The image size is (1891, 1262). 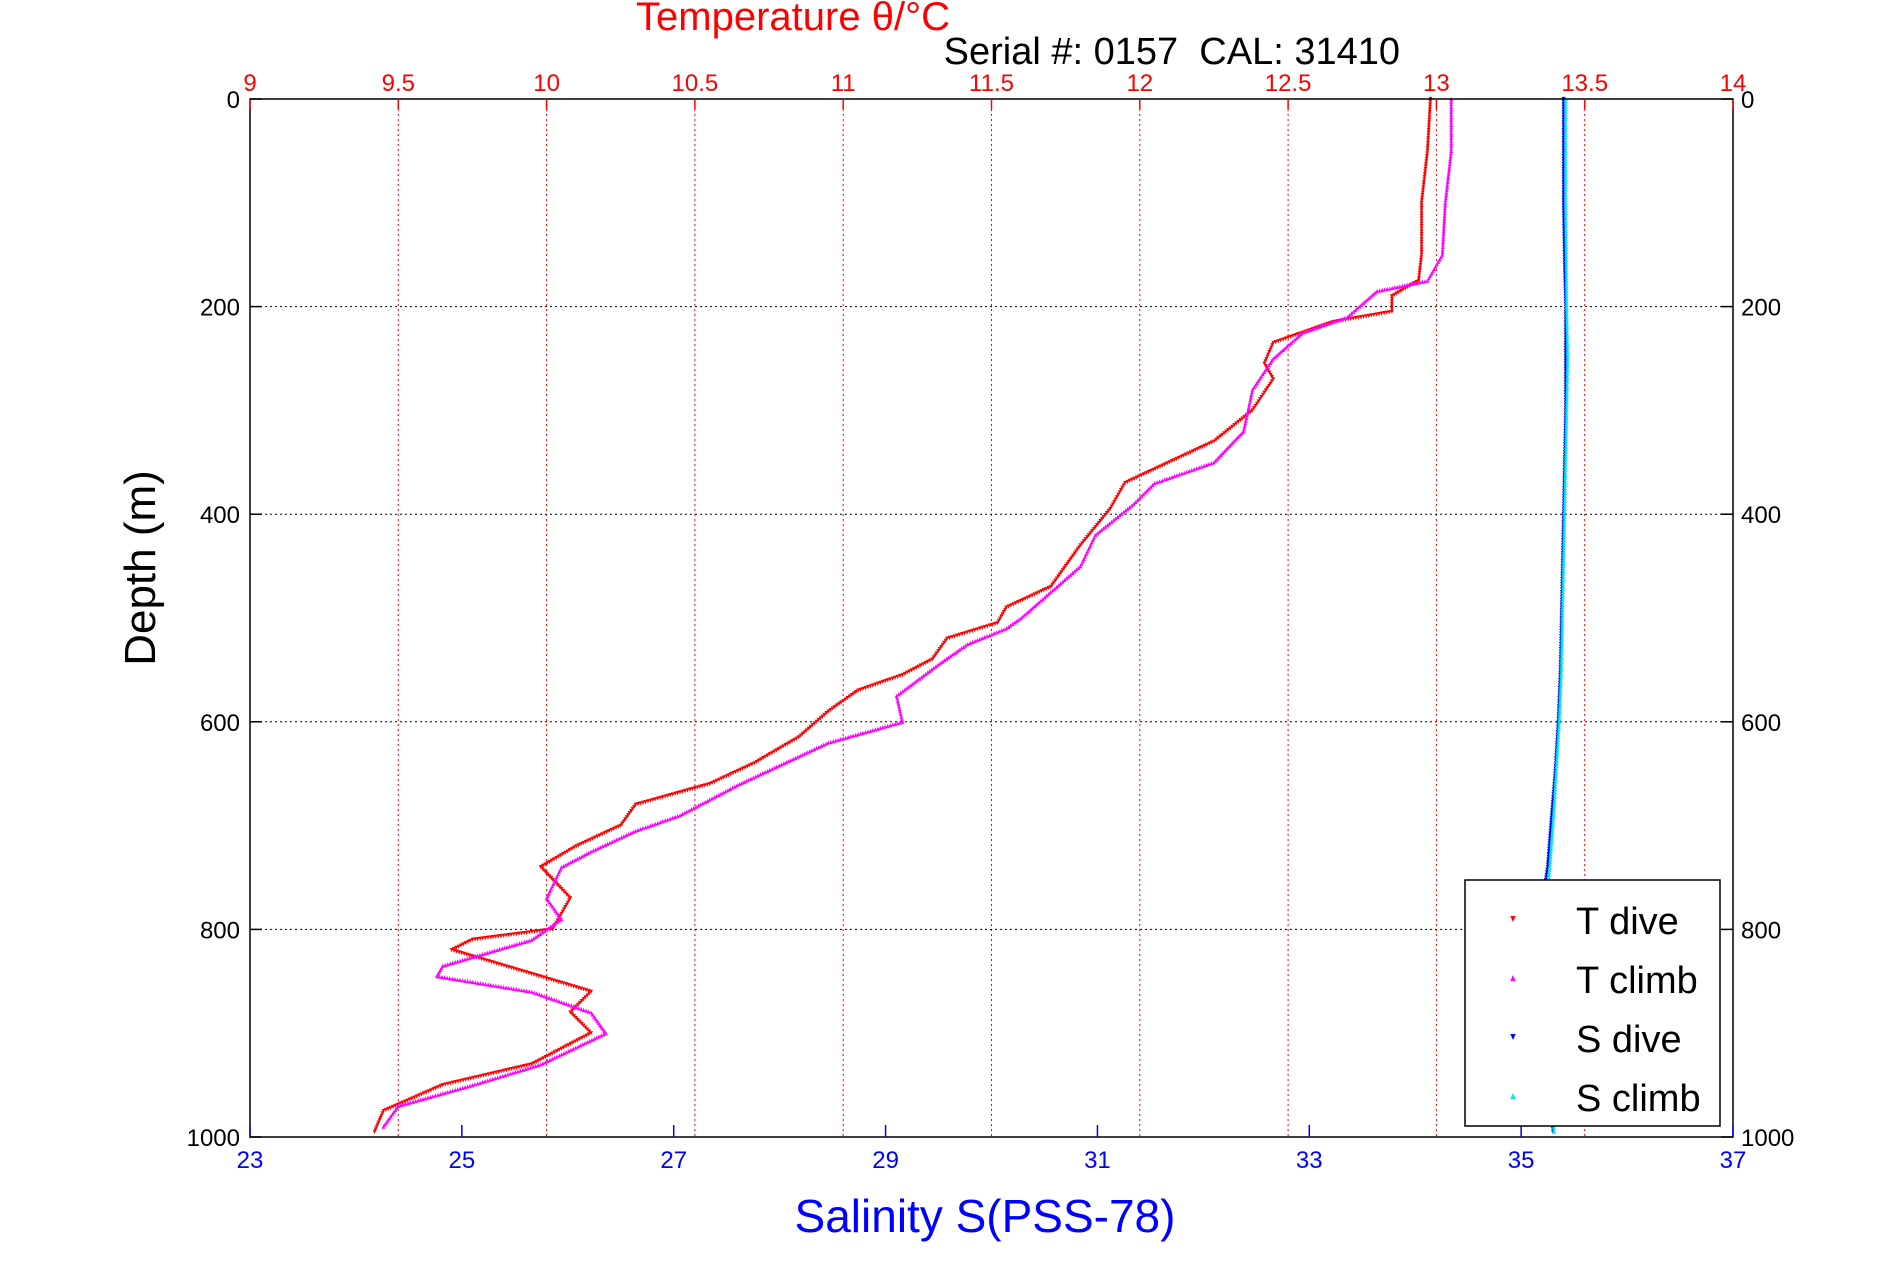 I want to click on temperature-tick-label: 12.5, so click(x=1288, y=83).